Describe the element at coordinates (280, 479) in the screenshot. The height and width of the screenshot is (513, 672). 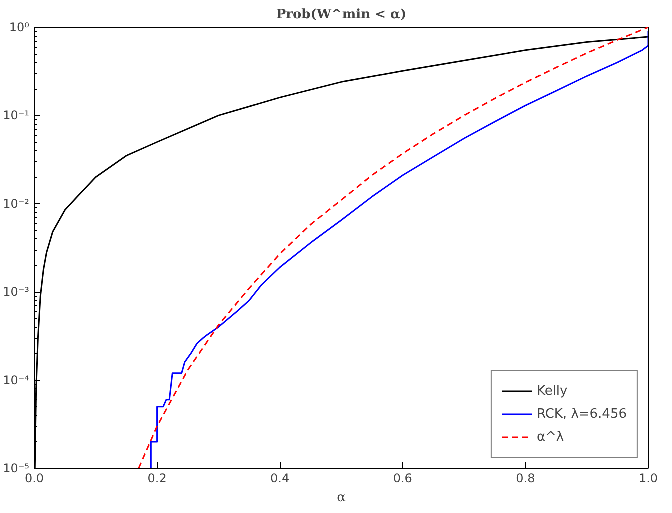
I see `x-tick-label: 0.4` at that location.